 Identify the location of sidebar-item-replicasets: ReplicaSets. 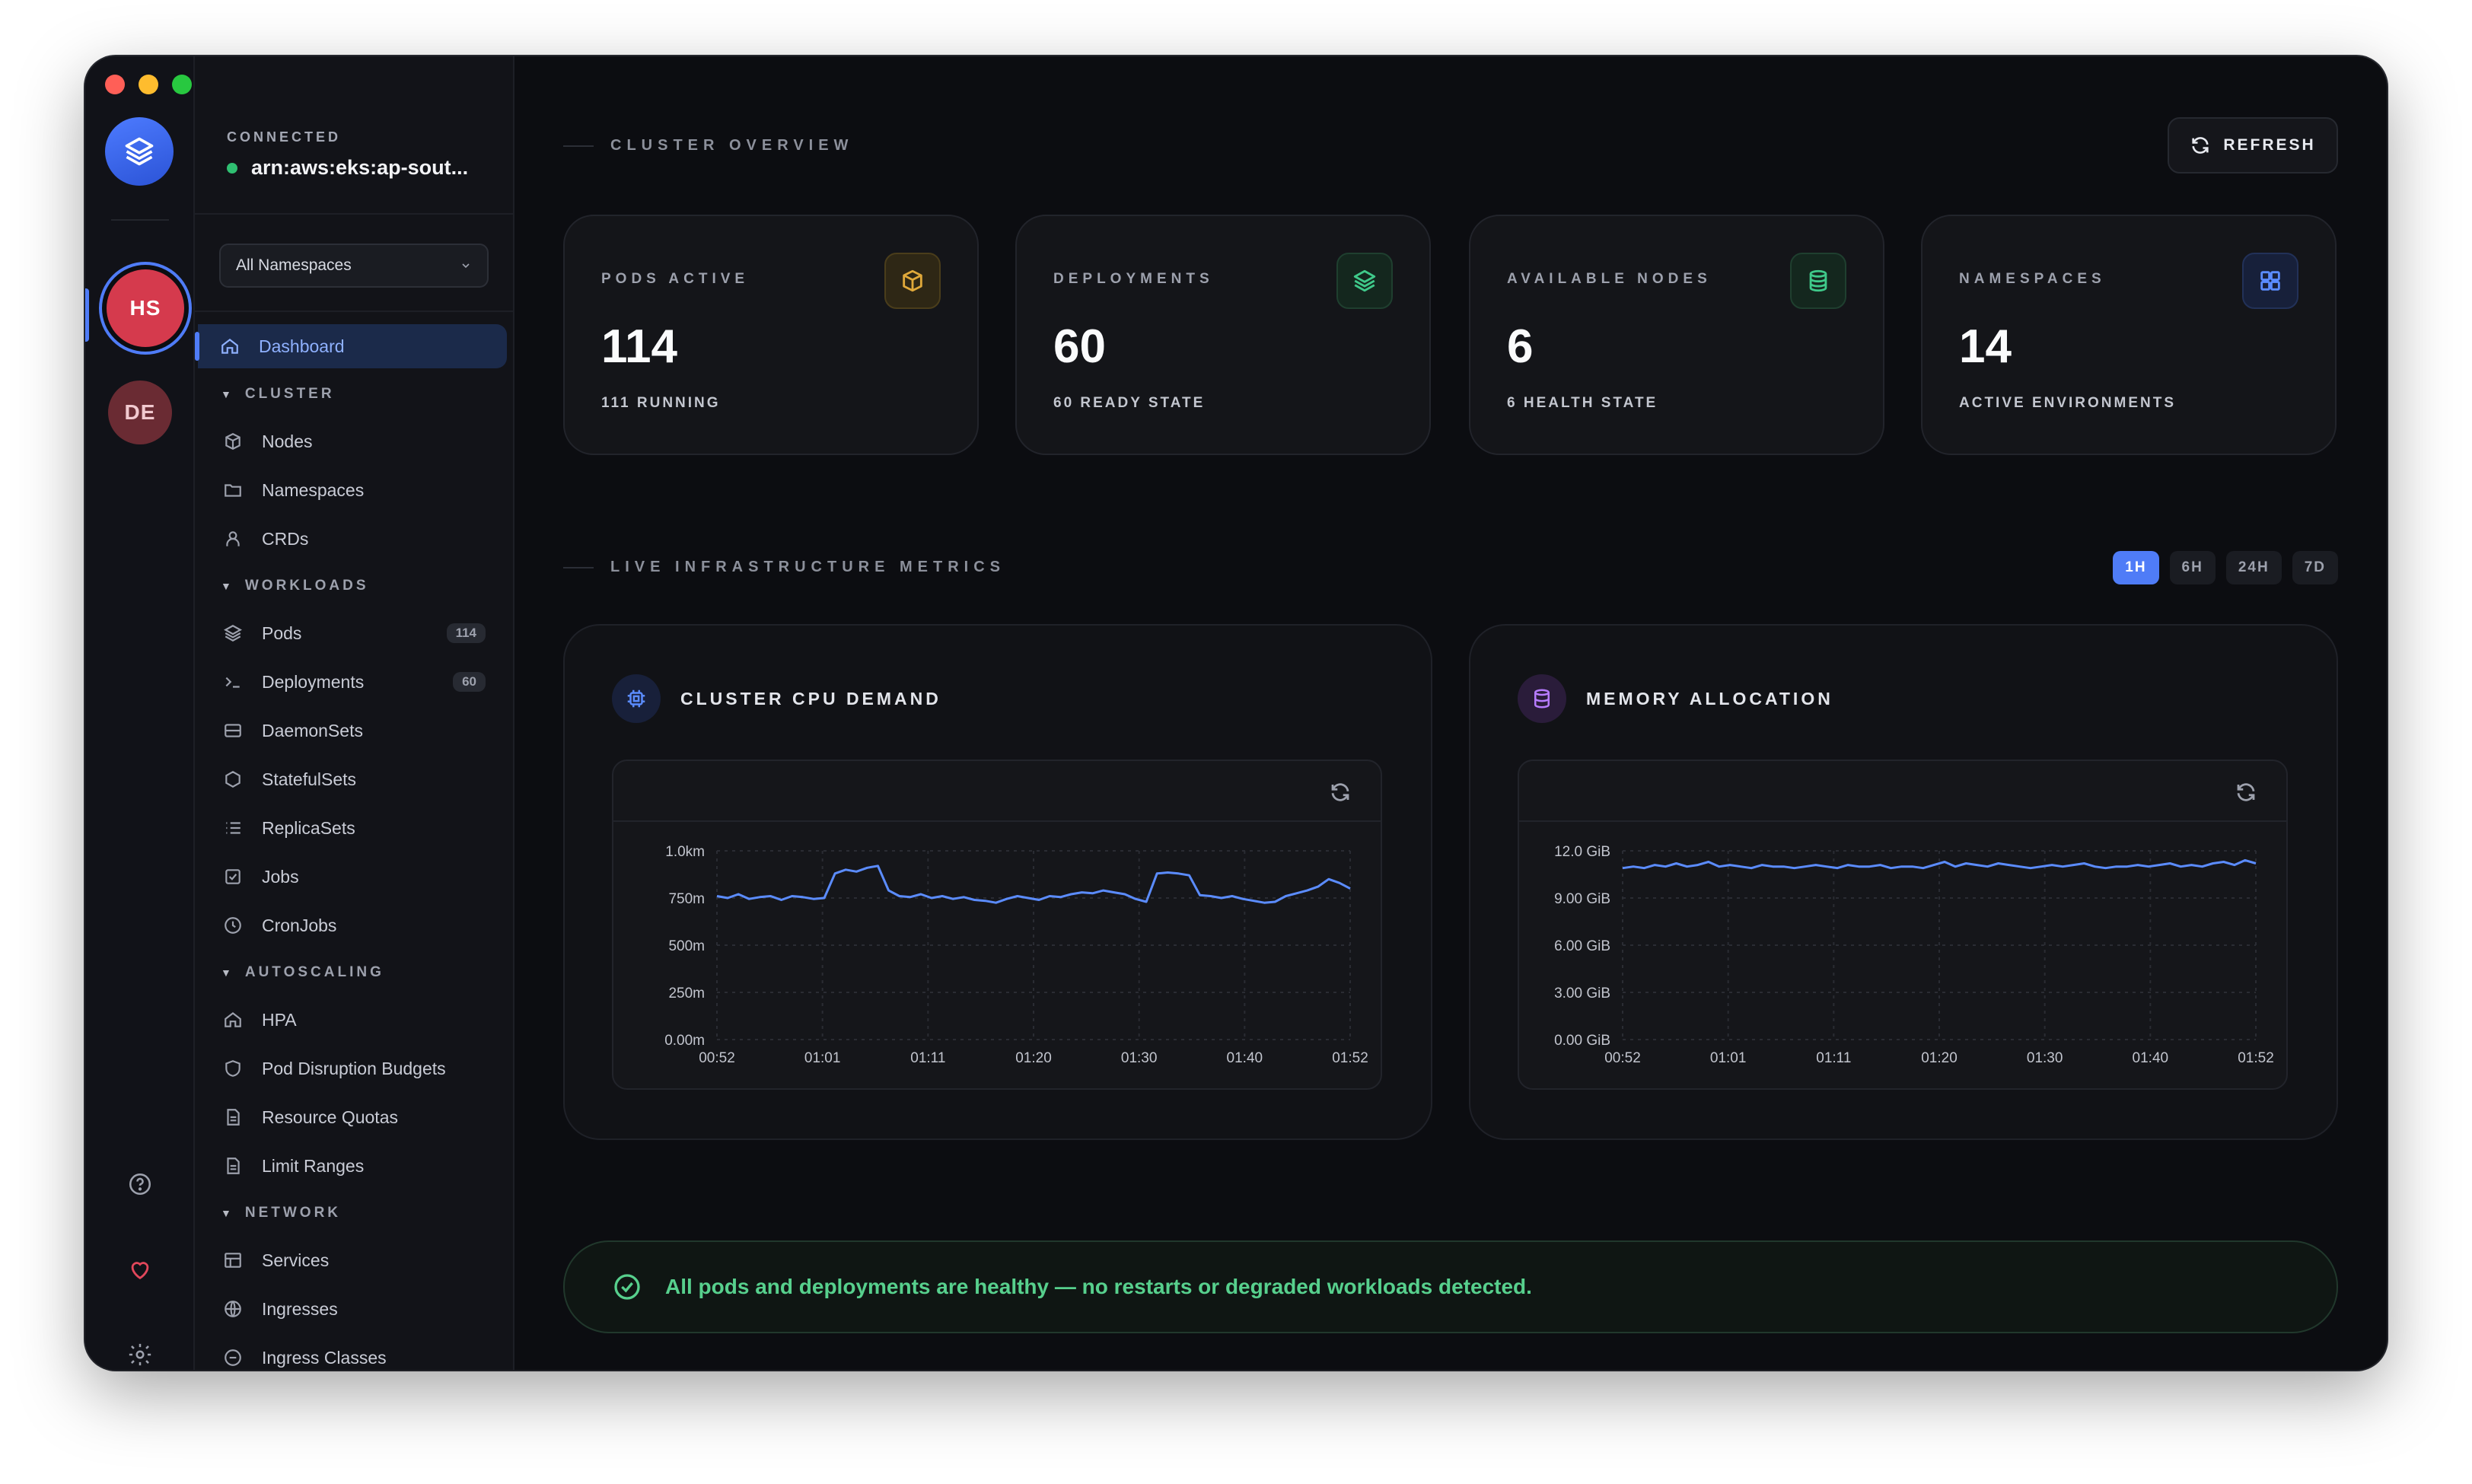
(354, 828).